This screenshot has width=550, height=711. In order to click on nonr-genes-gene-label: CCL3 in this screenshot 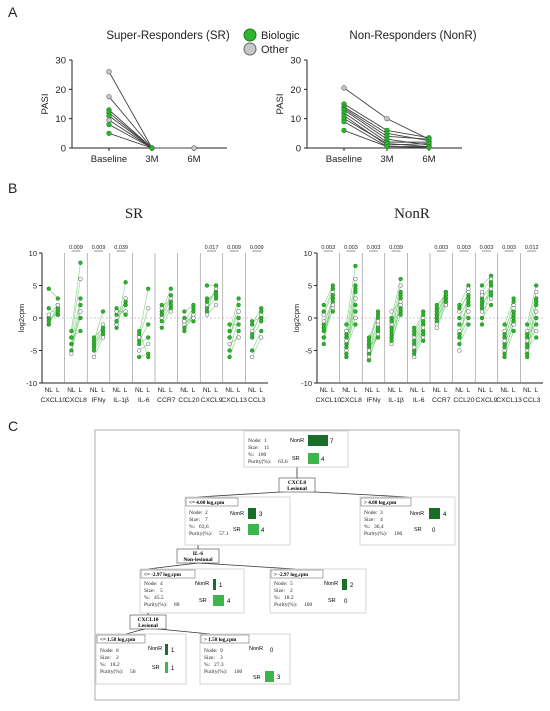, I will do `click(532, 400)`.